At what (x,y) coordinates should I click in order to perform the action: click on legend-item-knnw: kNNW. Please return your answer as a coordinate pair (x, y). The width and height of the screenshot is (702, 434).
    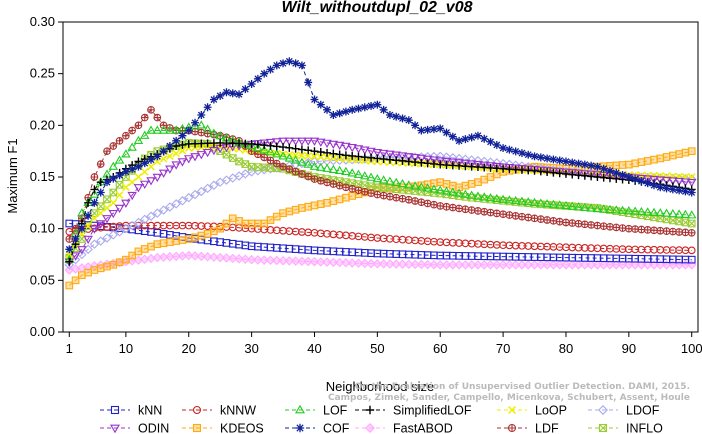
    Looking at the image, I should click on (219, 411).